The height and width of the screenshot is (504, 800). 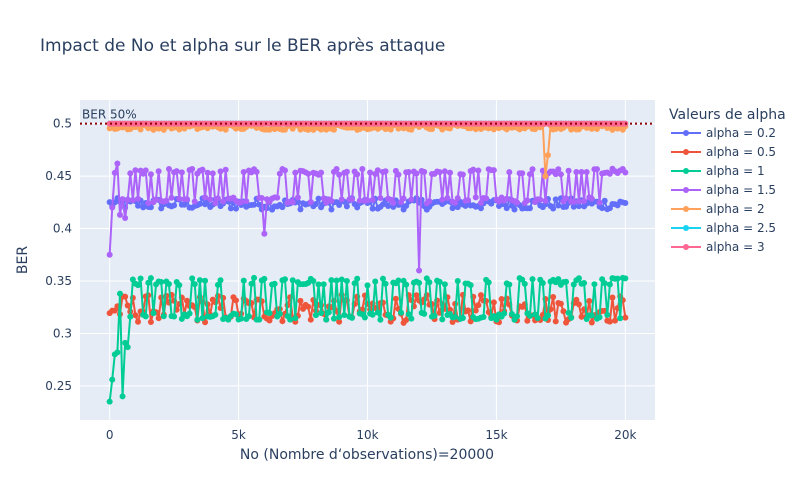 I want to click on legend-item: alpha = 0.5, so click(x=723, y=152).